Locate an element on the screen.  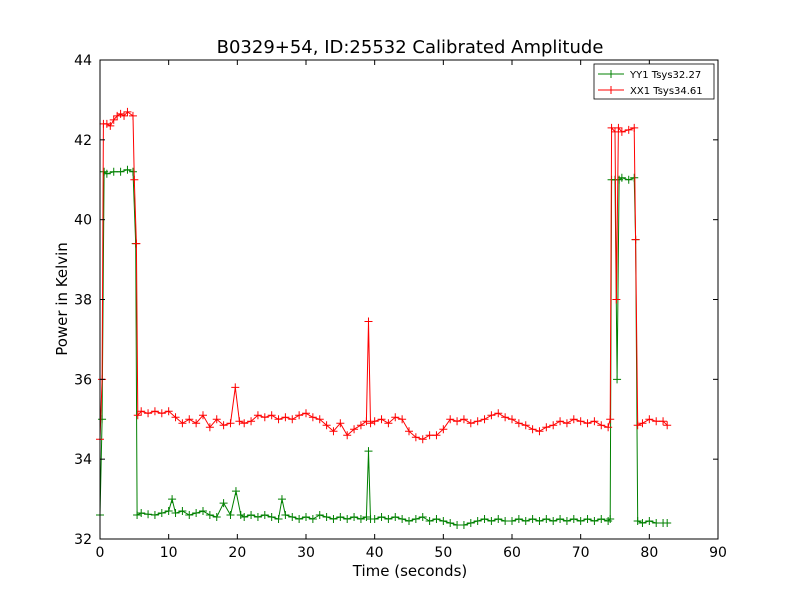
legend: YY1 Tsys32.27 XX1 Tsys34.61 is located at coordinates (654, 81).